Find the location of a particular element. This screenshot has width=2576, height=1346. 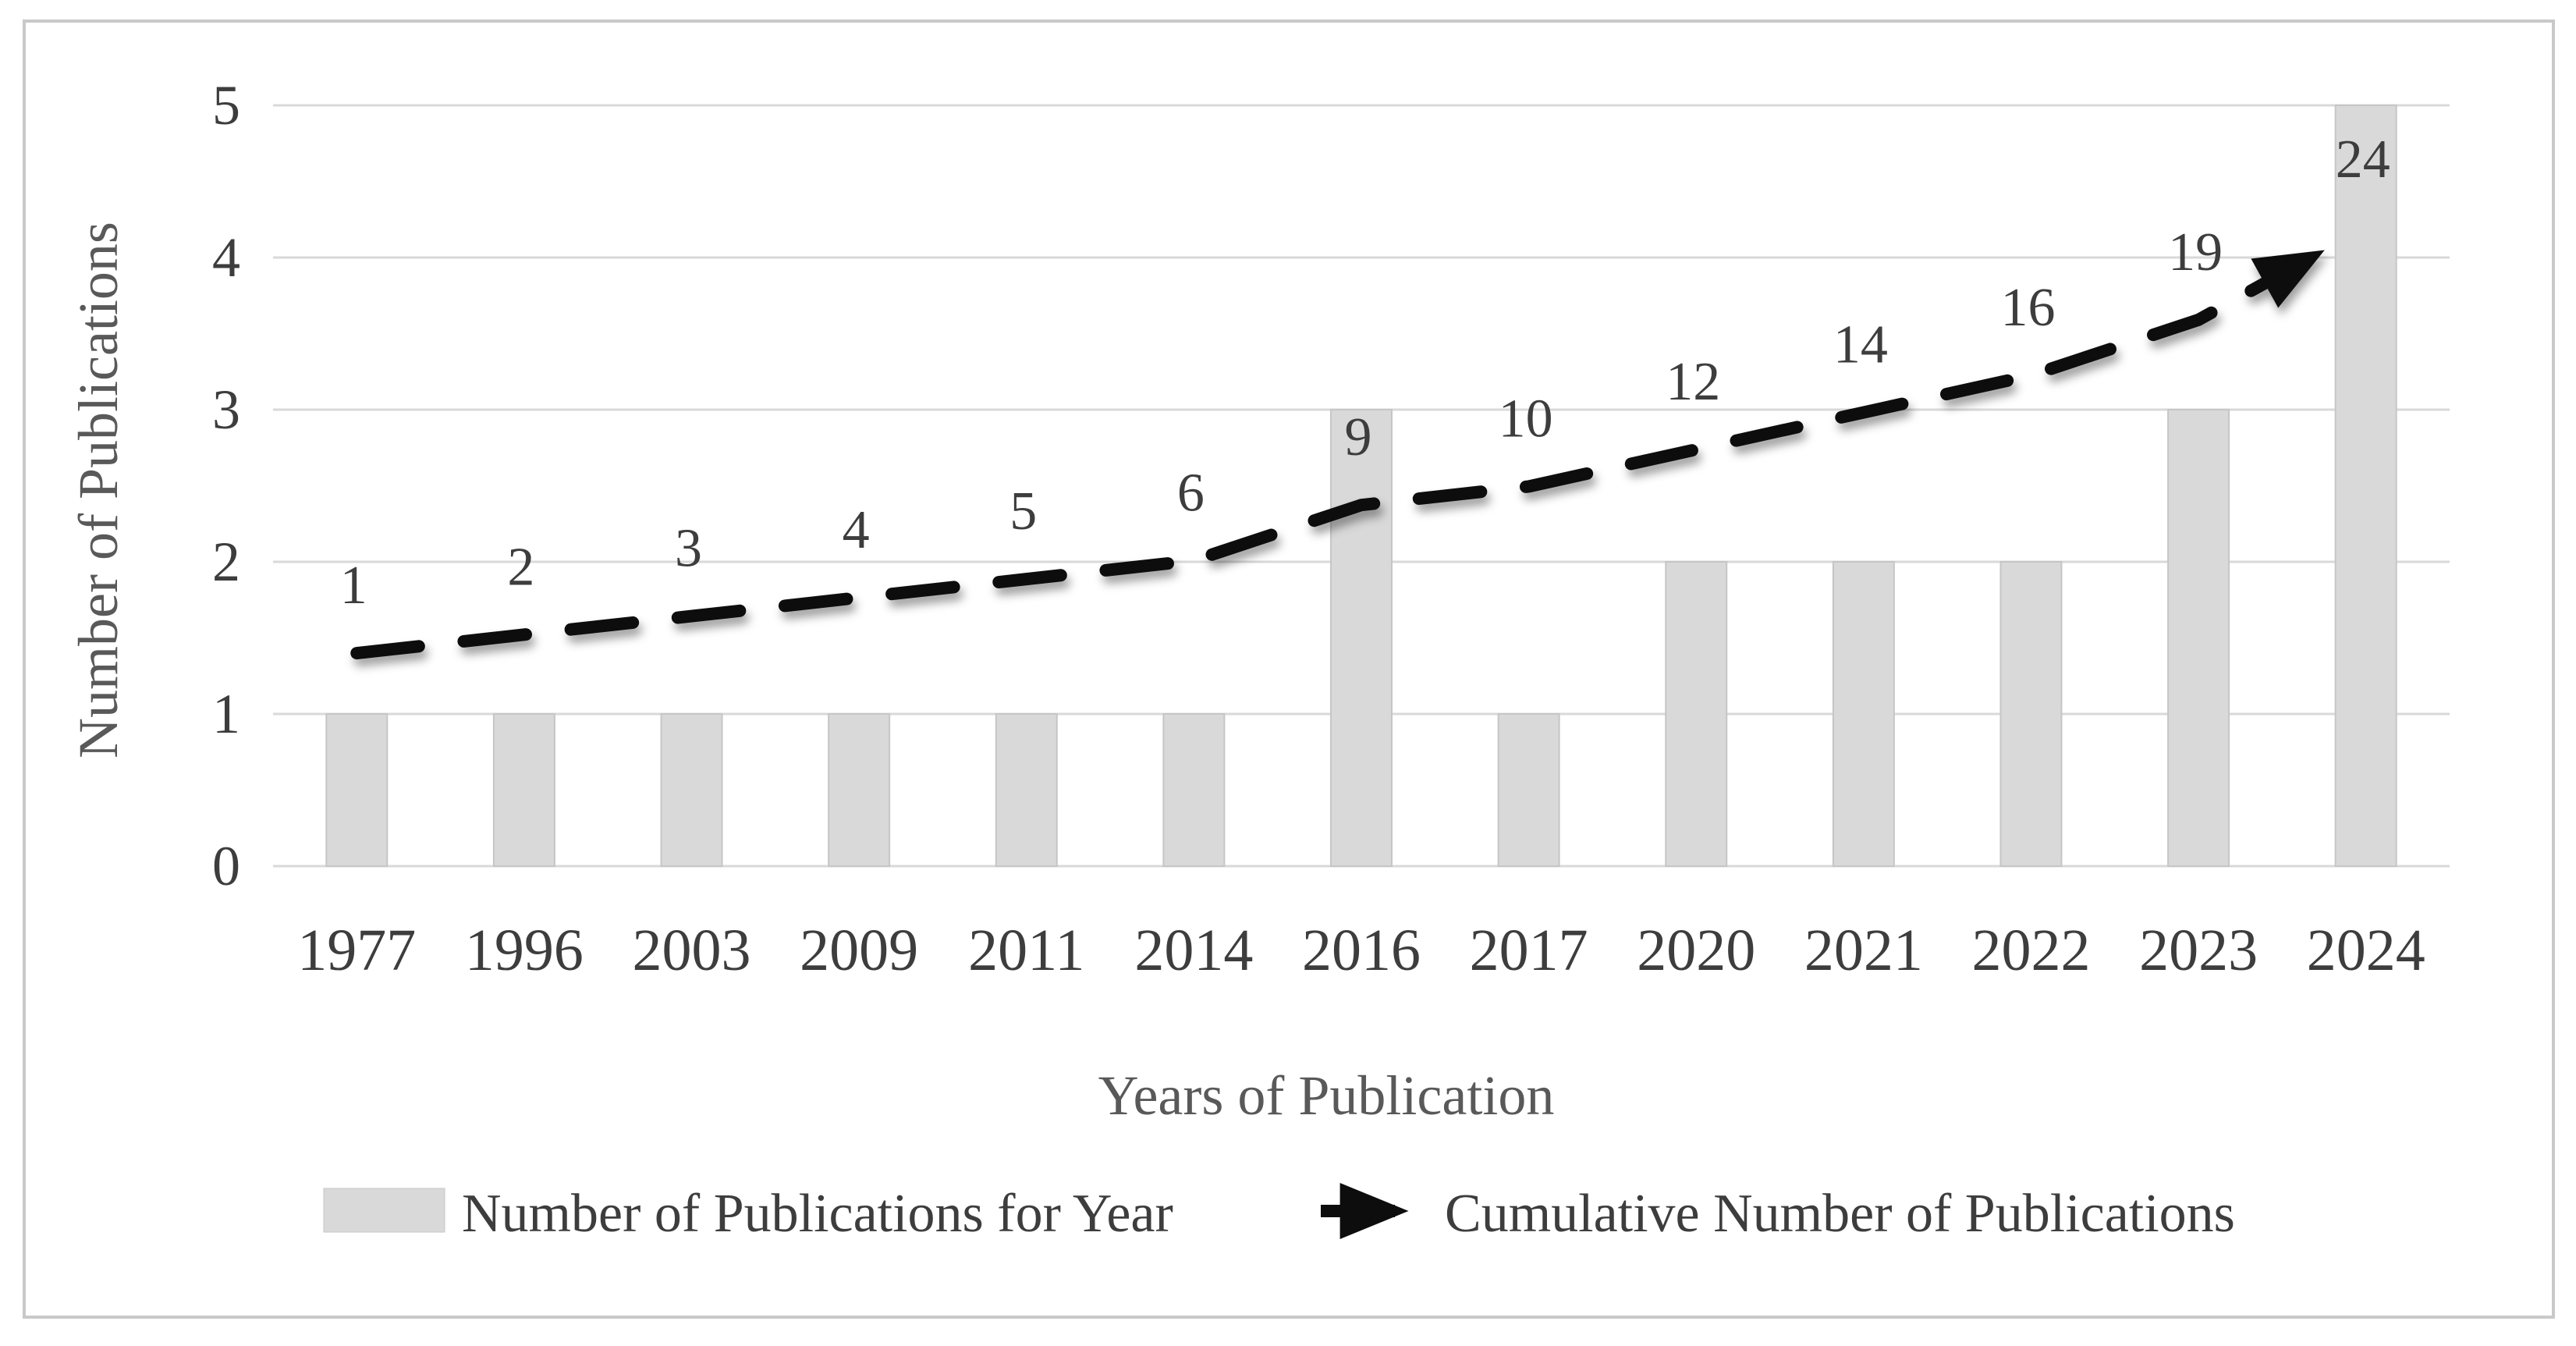

cumulative-label-2022: 16 is located at coordinates (2027, 308).